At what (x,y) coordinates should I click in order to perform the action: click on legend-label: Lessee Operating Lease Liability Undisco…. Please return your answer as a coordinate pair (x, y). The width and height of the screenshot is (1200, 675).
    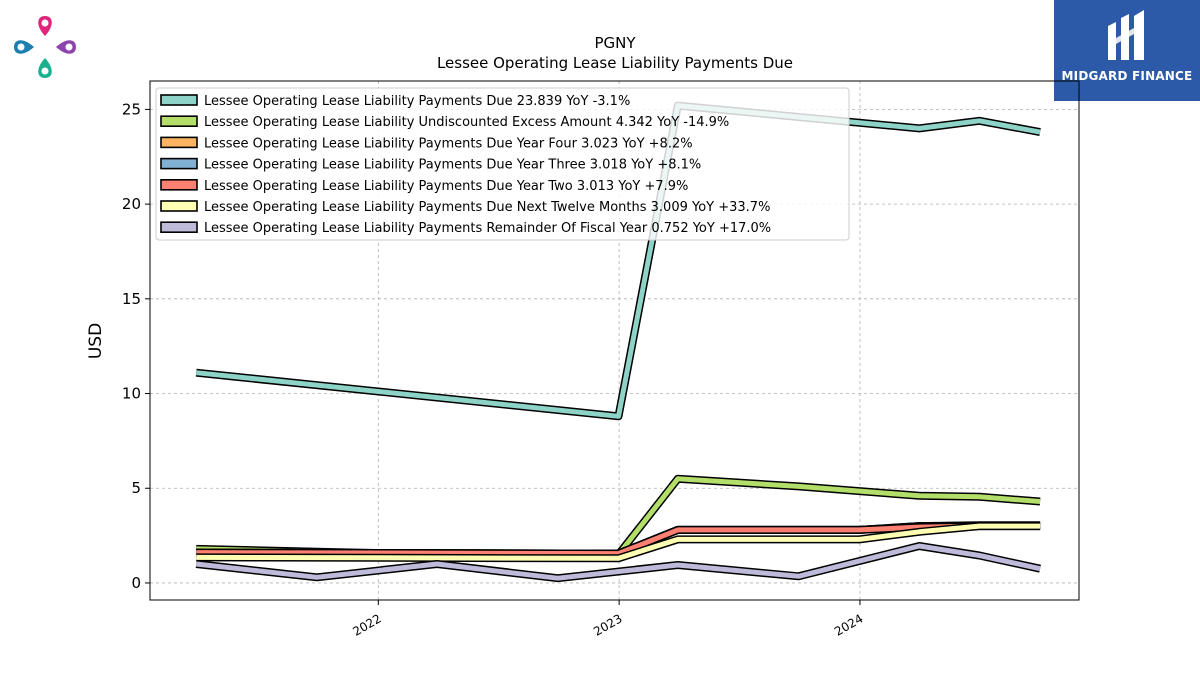
    Looking at the image, I should click on (466, 122).